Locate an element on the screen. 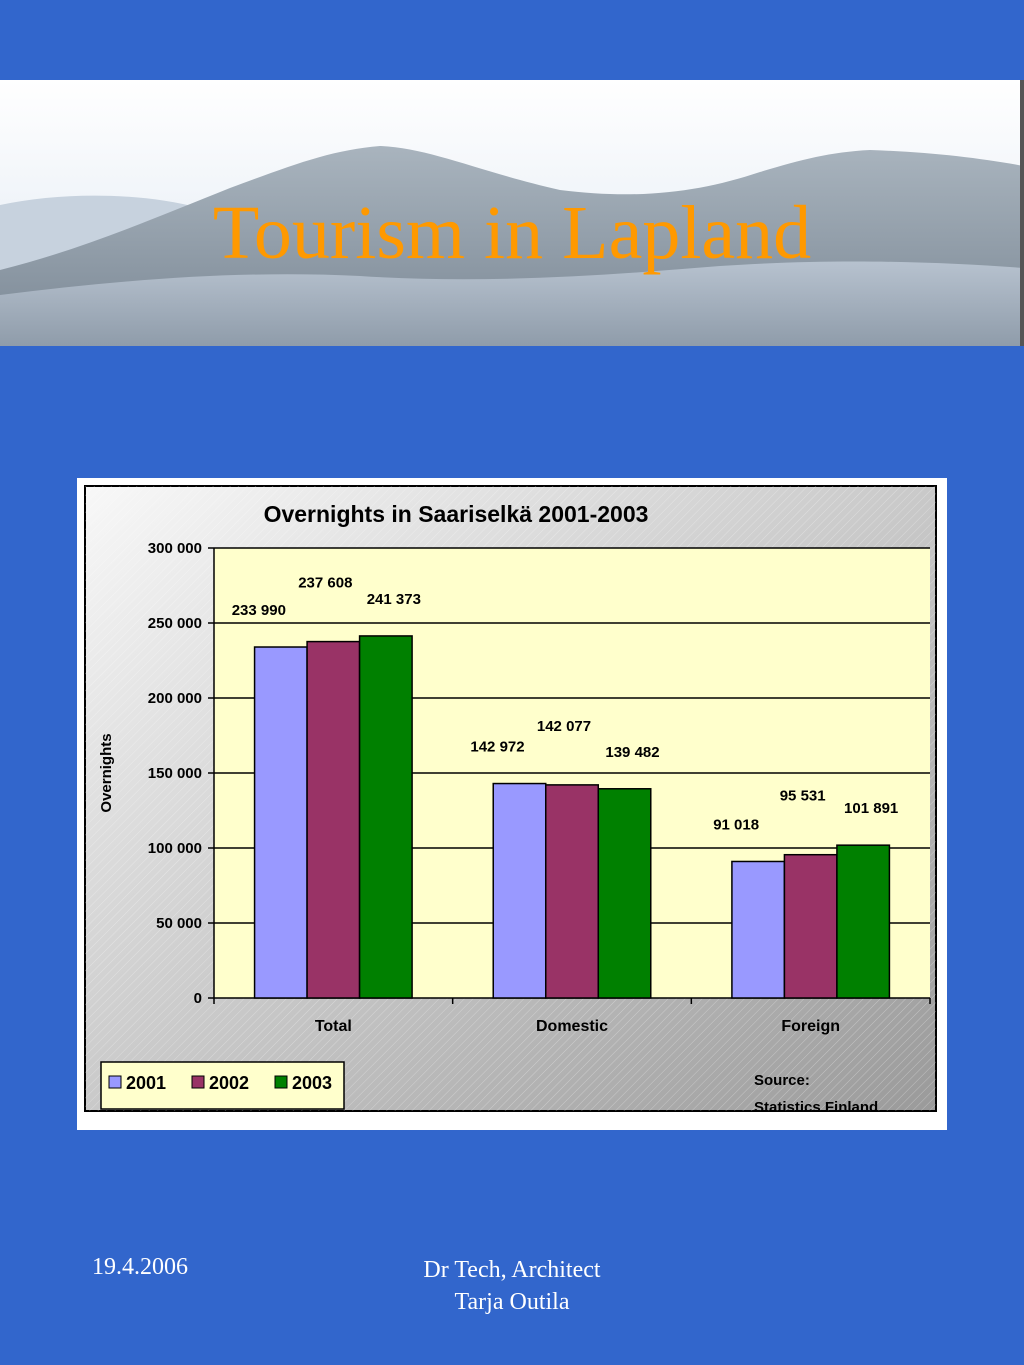 Image resolution: width=1024 pixels, height=1365 pixels. legend-swatch-2001 is located at coordinates (115, 1082).